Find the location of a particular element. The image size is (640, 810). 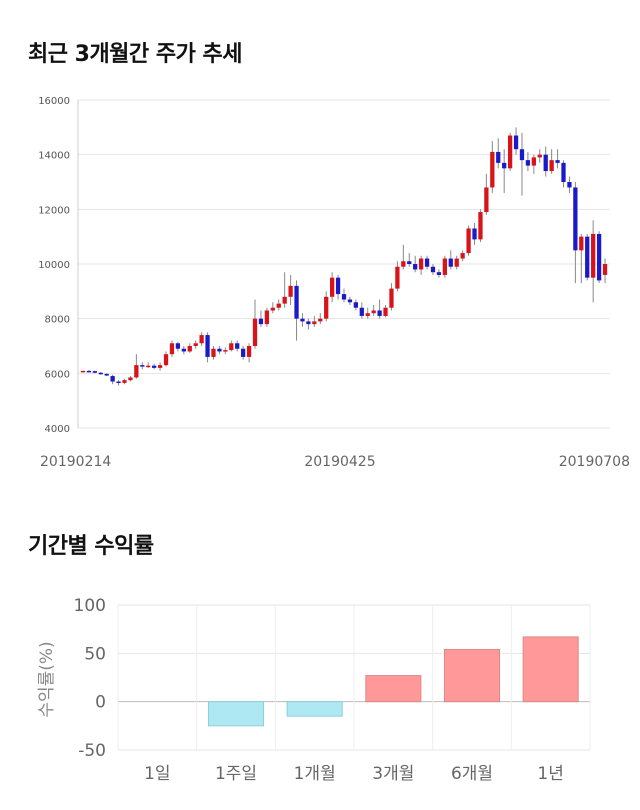

y-tick-label: 4000 is located at coordinates (57, 429).